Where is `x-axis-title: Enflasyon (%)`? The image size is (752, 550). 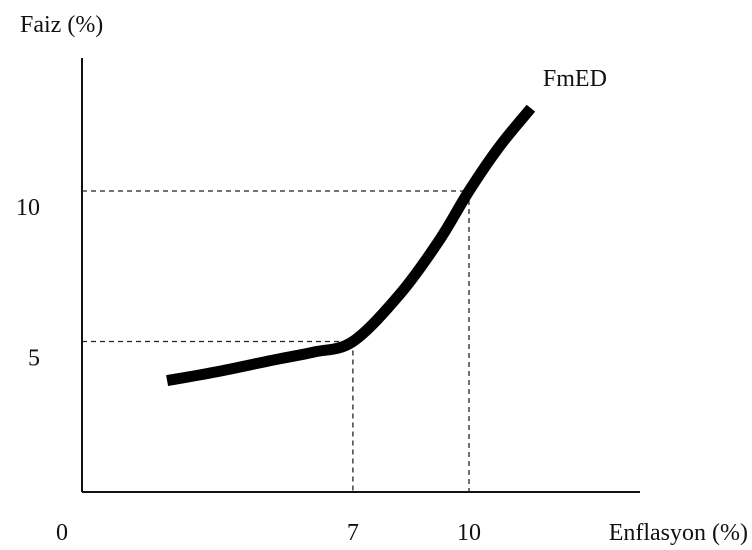
x-axis-title: Enflasyon (%) is located at coordinates (678, 533).